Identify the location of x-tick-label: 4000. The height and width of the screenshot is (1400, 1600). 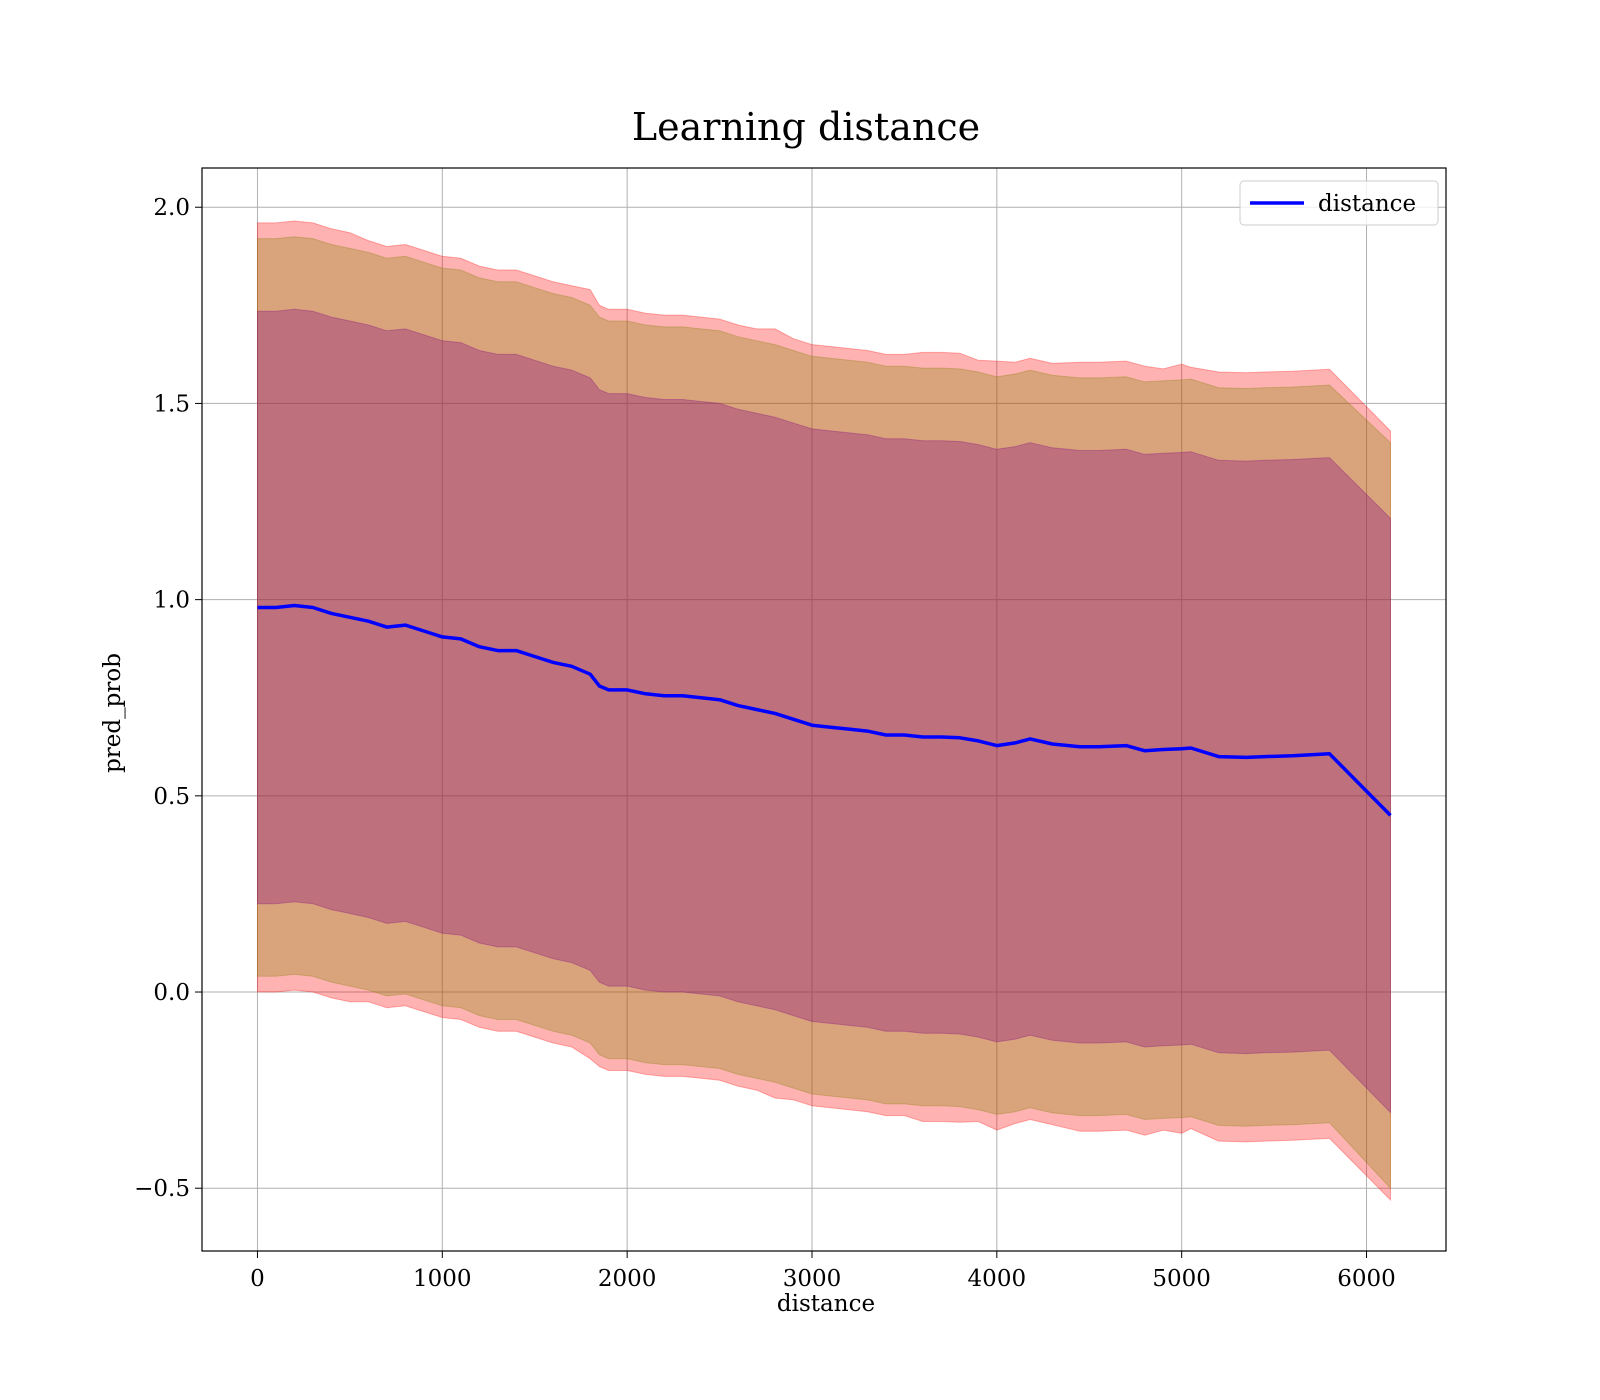
(997, 1279).